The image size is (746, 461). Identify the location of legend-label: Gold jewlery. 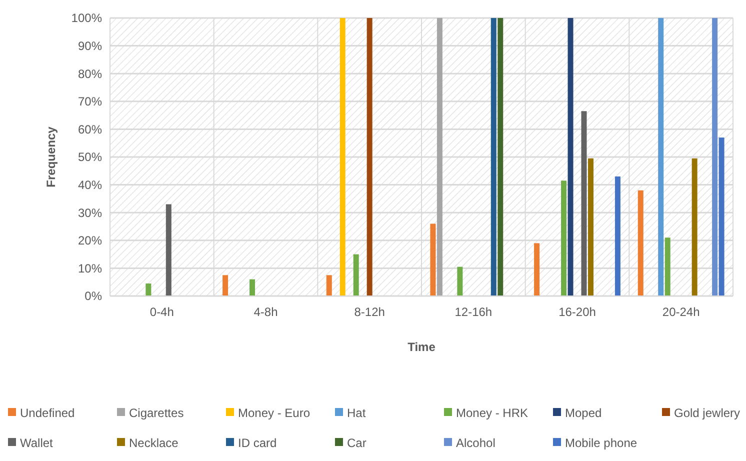
(707, 413).